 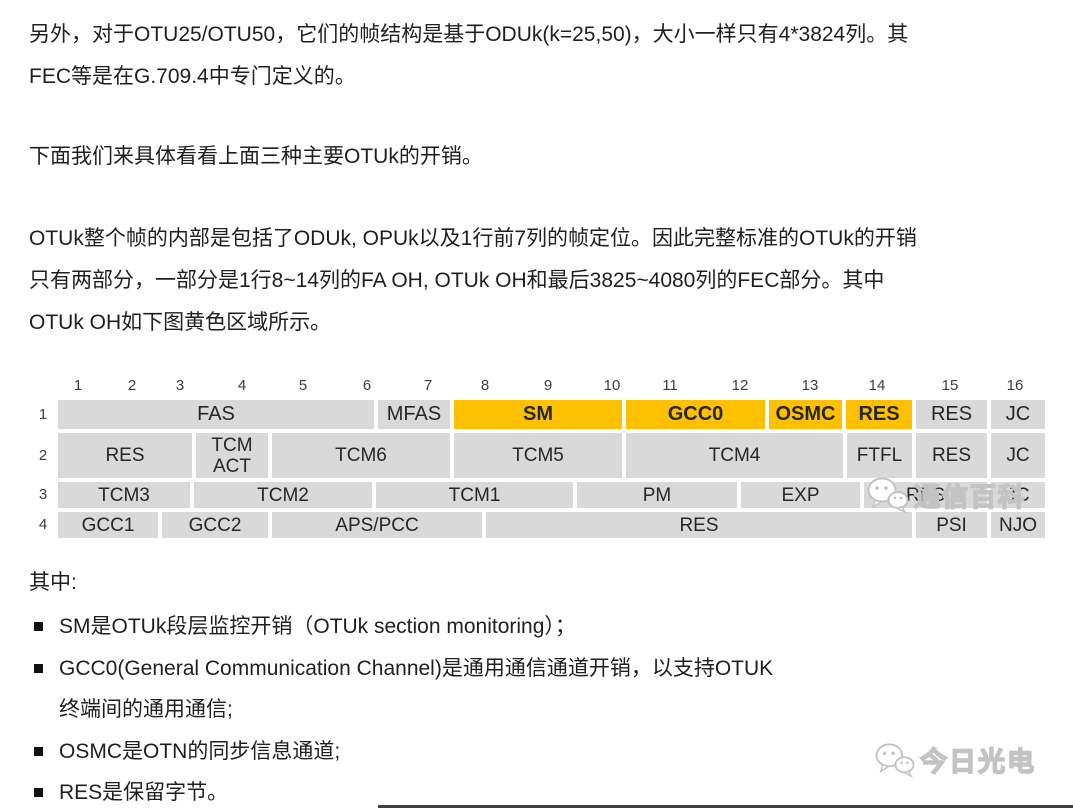 I want to click on list-item-text: SM是OTUk段层监控开销（OTUk section monitoring）；, so click(x=317, y=626).